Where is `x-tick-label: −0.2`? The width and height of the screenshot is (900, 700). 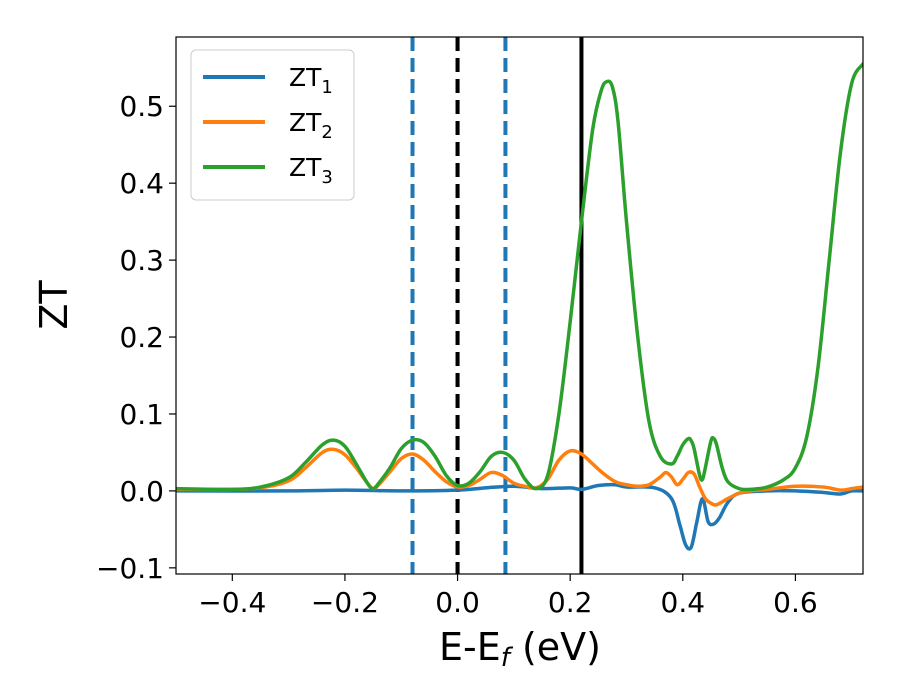 x-tick-label: −0.2 is located at coordinates (345, 602).